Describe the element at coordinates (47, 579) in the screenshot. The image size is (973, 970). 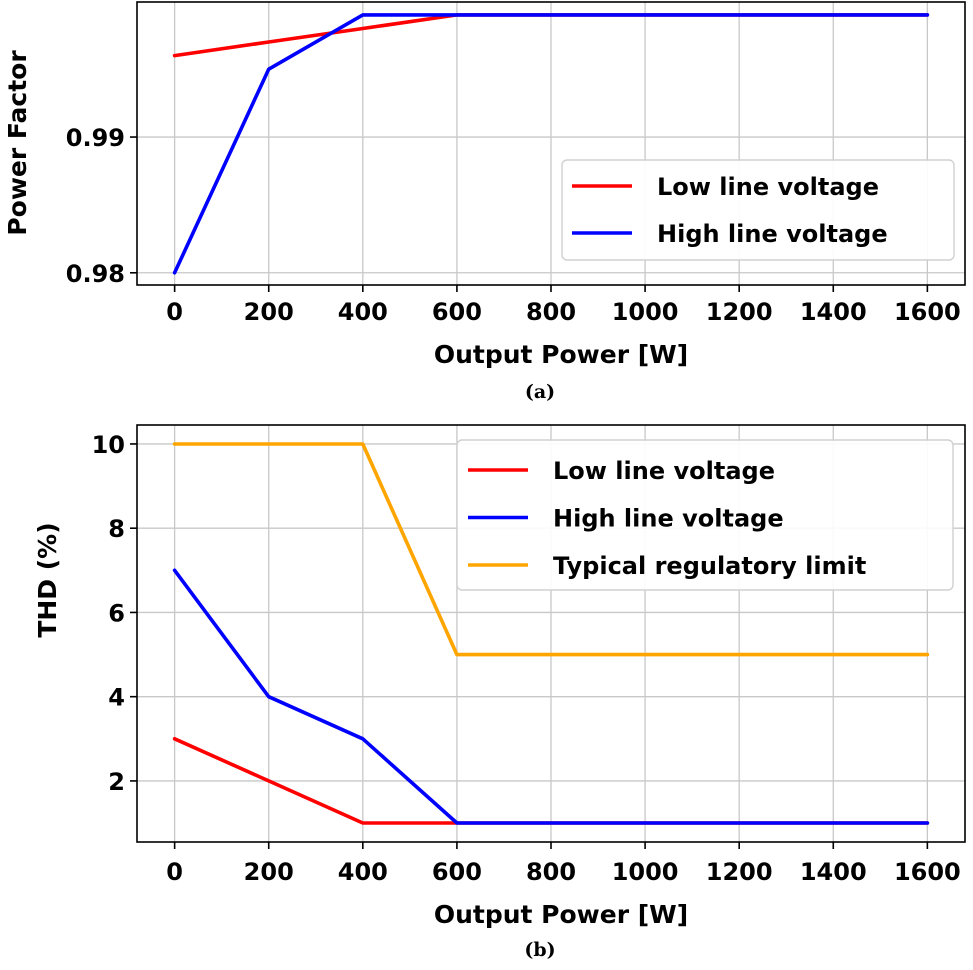
I see `y-axis-label: THD (%)` at that location.